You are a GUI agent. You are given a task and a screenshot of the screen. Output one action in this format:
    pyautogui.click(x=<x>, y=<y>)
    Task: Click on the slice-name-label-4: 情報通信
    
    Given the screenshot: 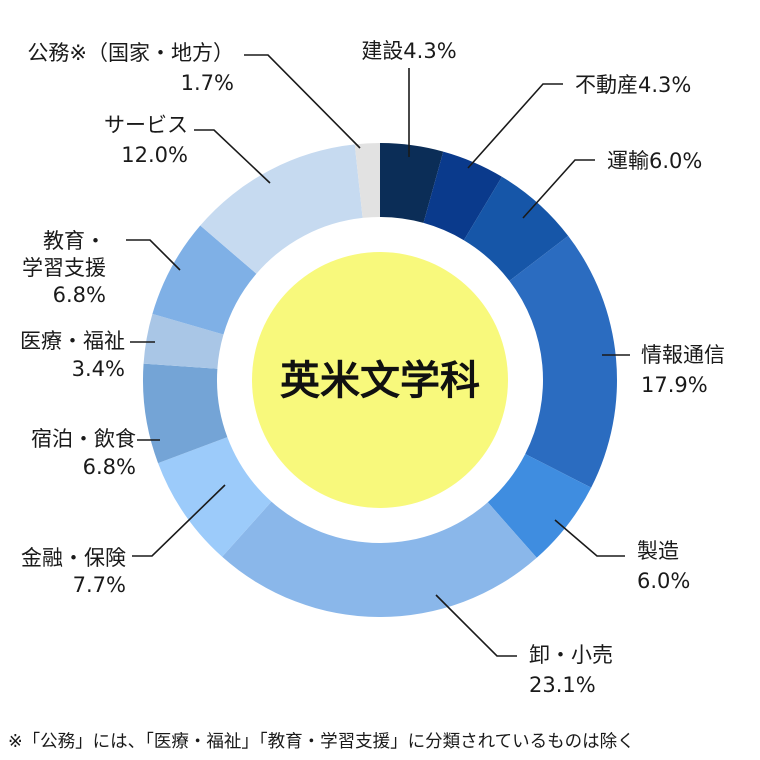 What is the action you would take?
    pyautogui.click(x=683, y=355)
    